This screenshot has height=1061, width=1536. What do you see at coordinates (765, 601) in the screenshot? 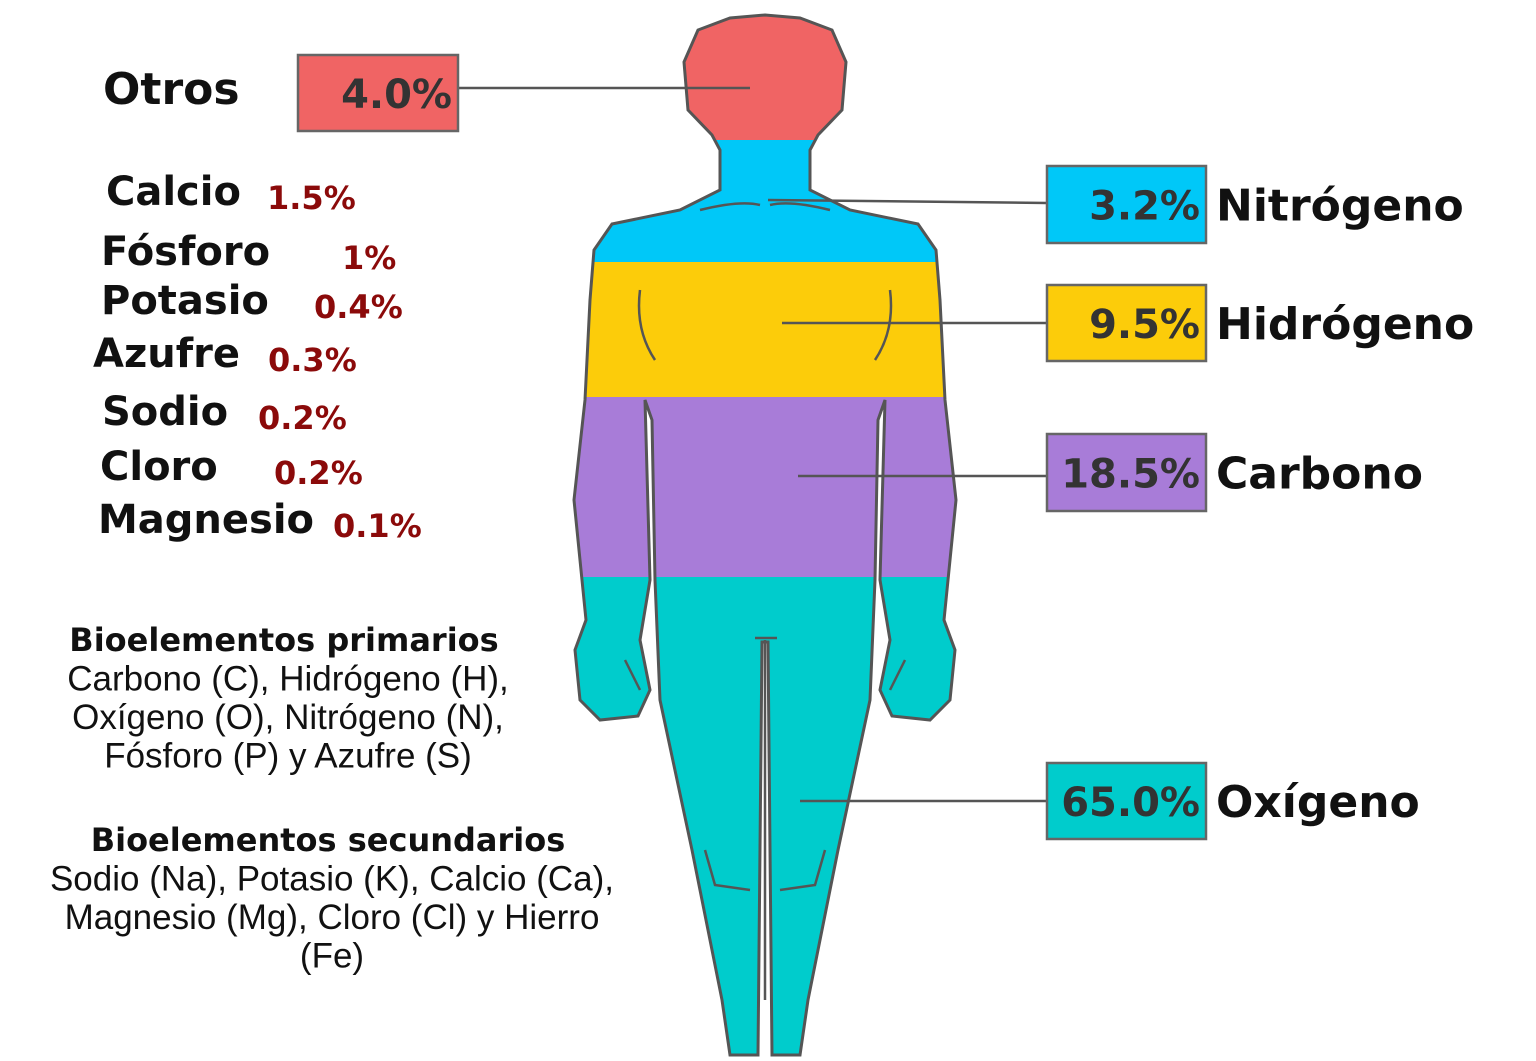
I see `body-details` at bounding box center [765, 601].